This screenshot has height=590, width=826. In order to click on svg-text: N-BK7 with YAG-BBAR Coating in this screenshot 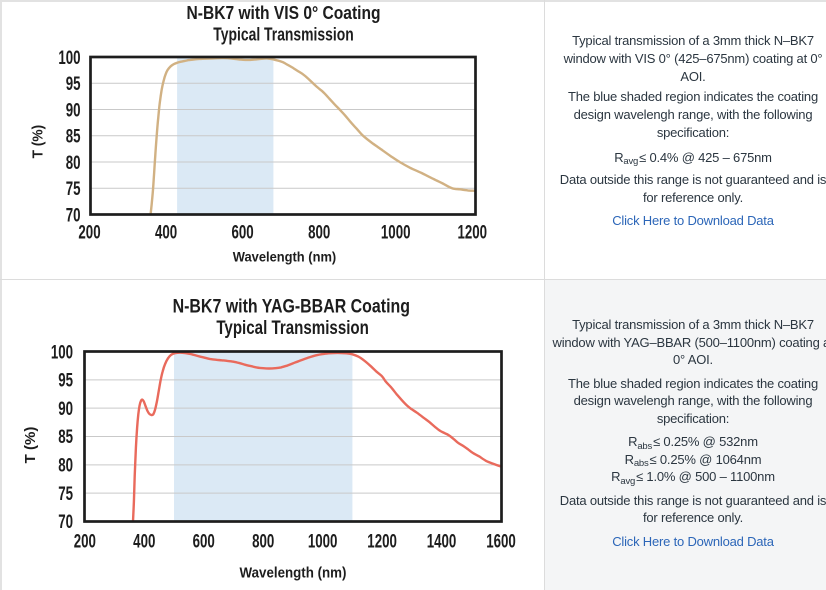, I will do `click(291, 306)`.